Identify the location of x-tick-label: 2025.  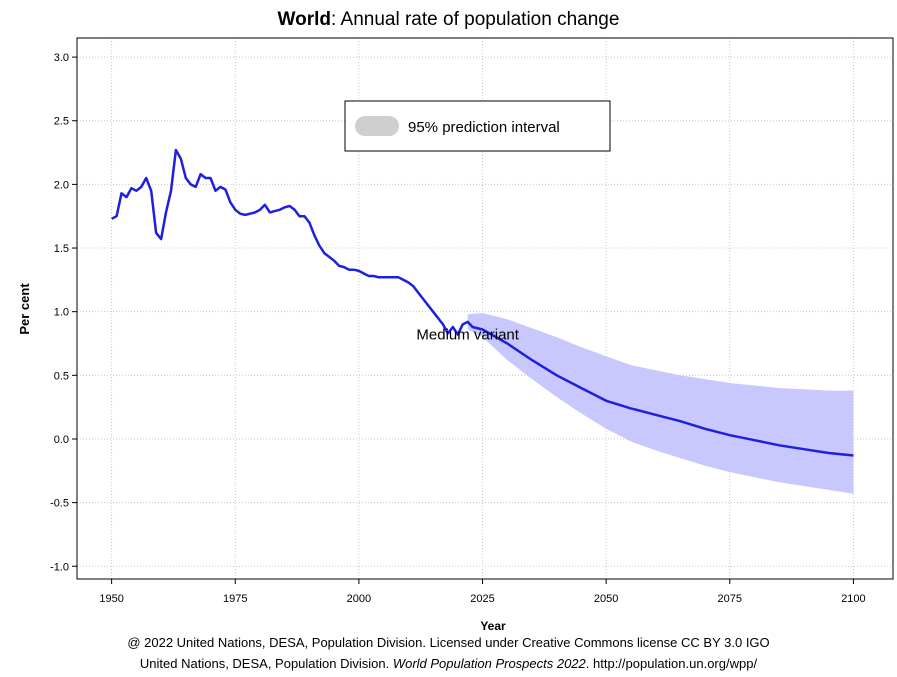
(482, 599).